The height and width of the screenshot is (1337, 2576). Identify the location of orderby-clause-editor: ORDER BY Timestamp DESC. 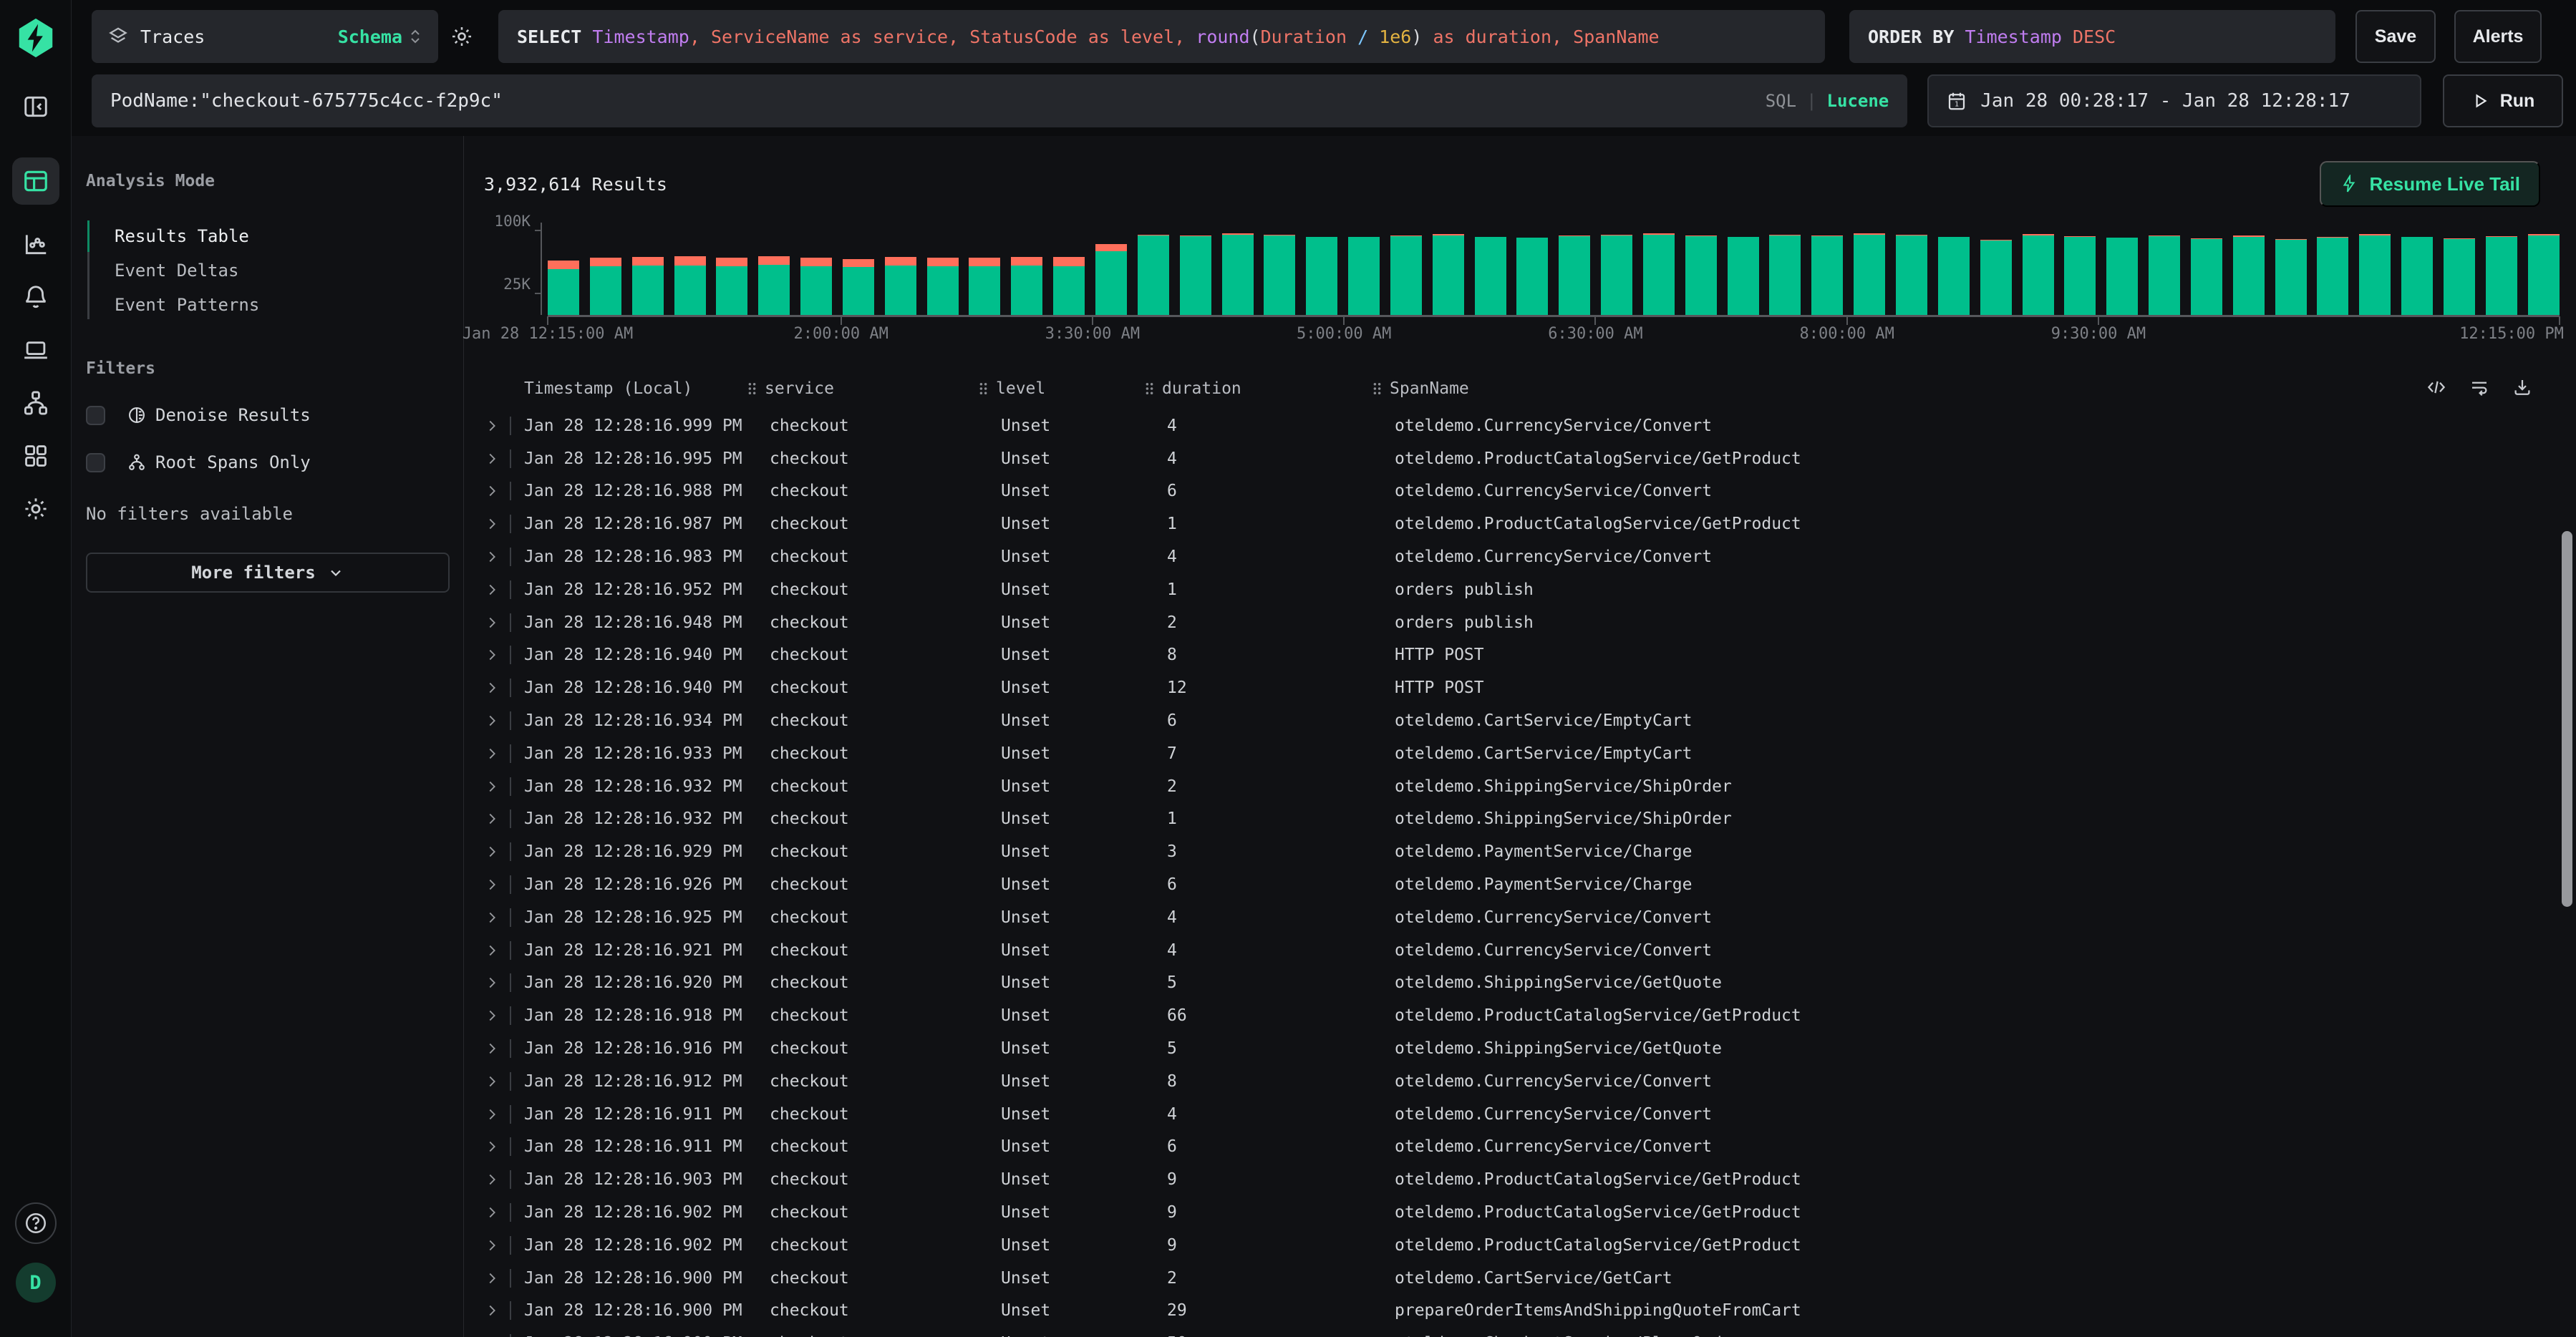
(2092, 36).